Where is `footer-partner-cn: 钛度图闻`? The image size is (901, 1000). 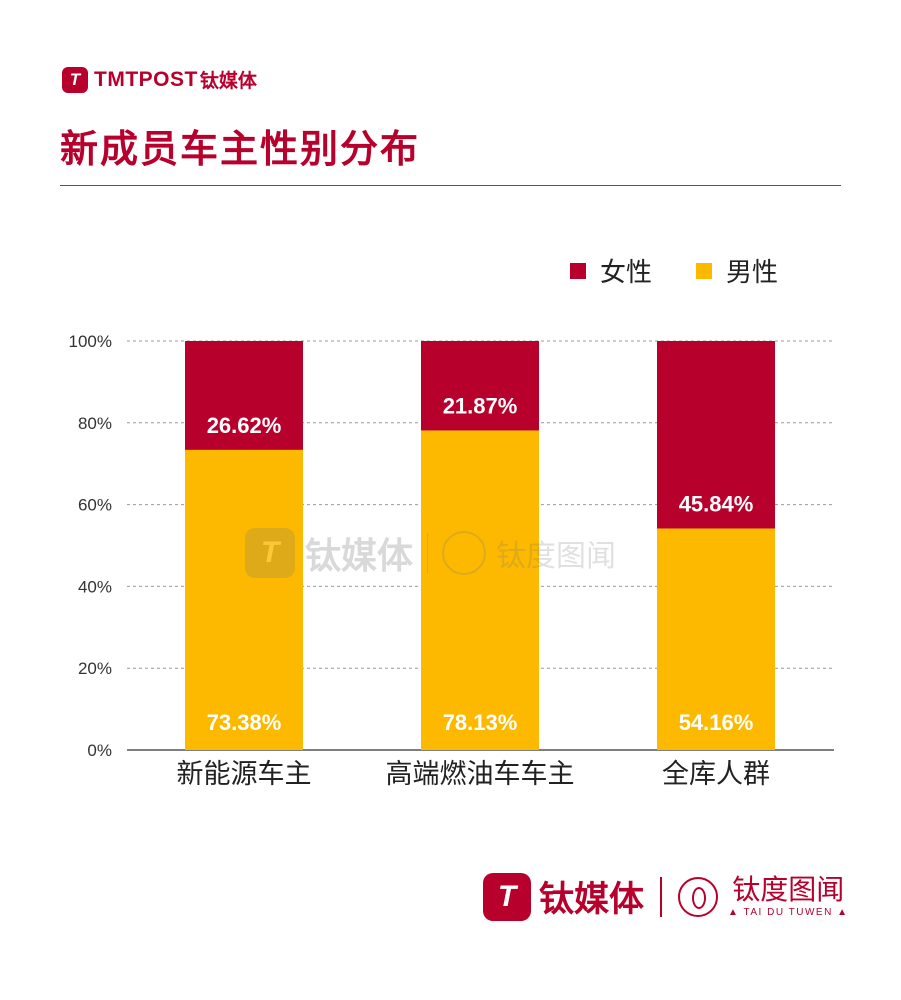
footer-partner-cn: 钛度图闻 is located at coordinates (788, 889).